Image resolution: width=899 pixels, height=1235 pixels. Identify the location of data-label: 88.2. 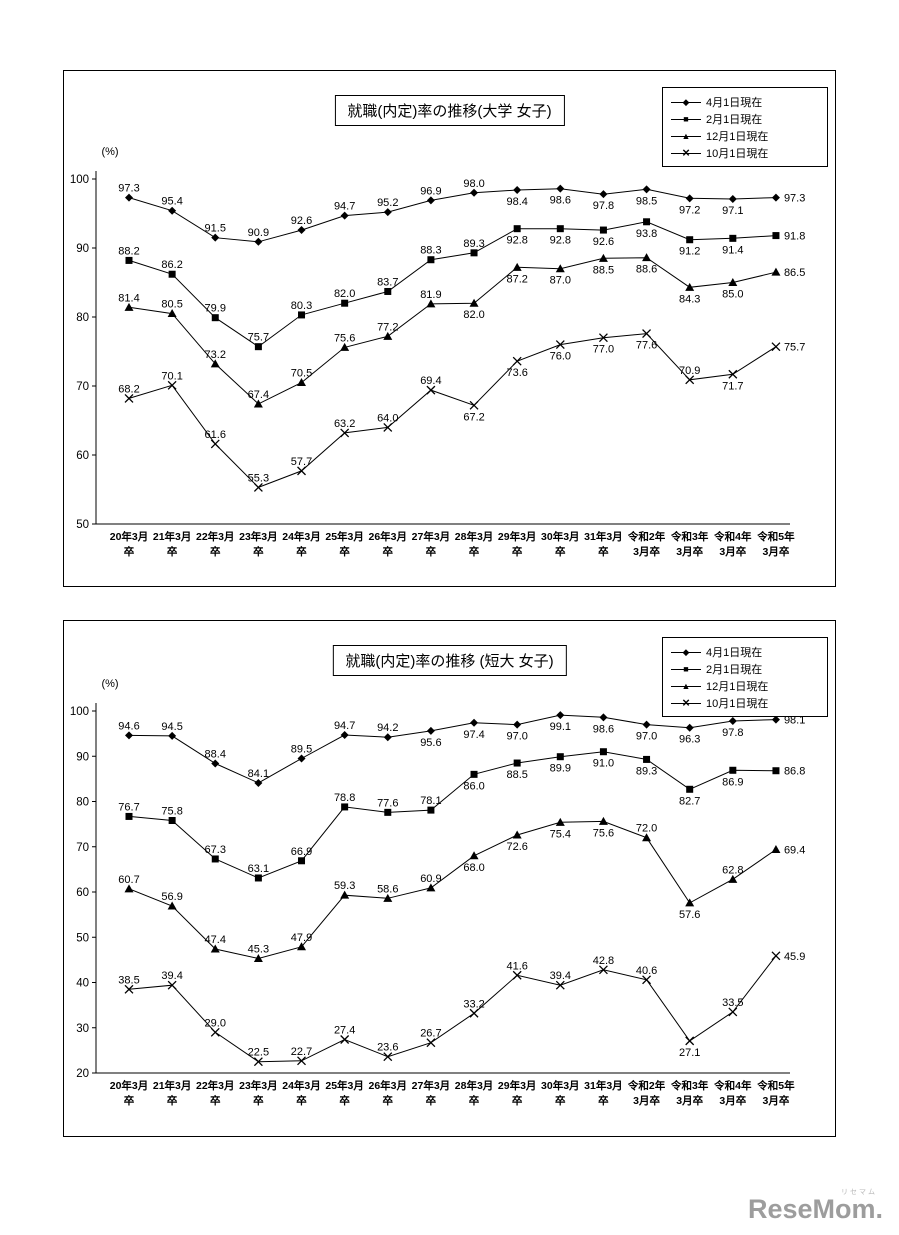
(128, 251).